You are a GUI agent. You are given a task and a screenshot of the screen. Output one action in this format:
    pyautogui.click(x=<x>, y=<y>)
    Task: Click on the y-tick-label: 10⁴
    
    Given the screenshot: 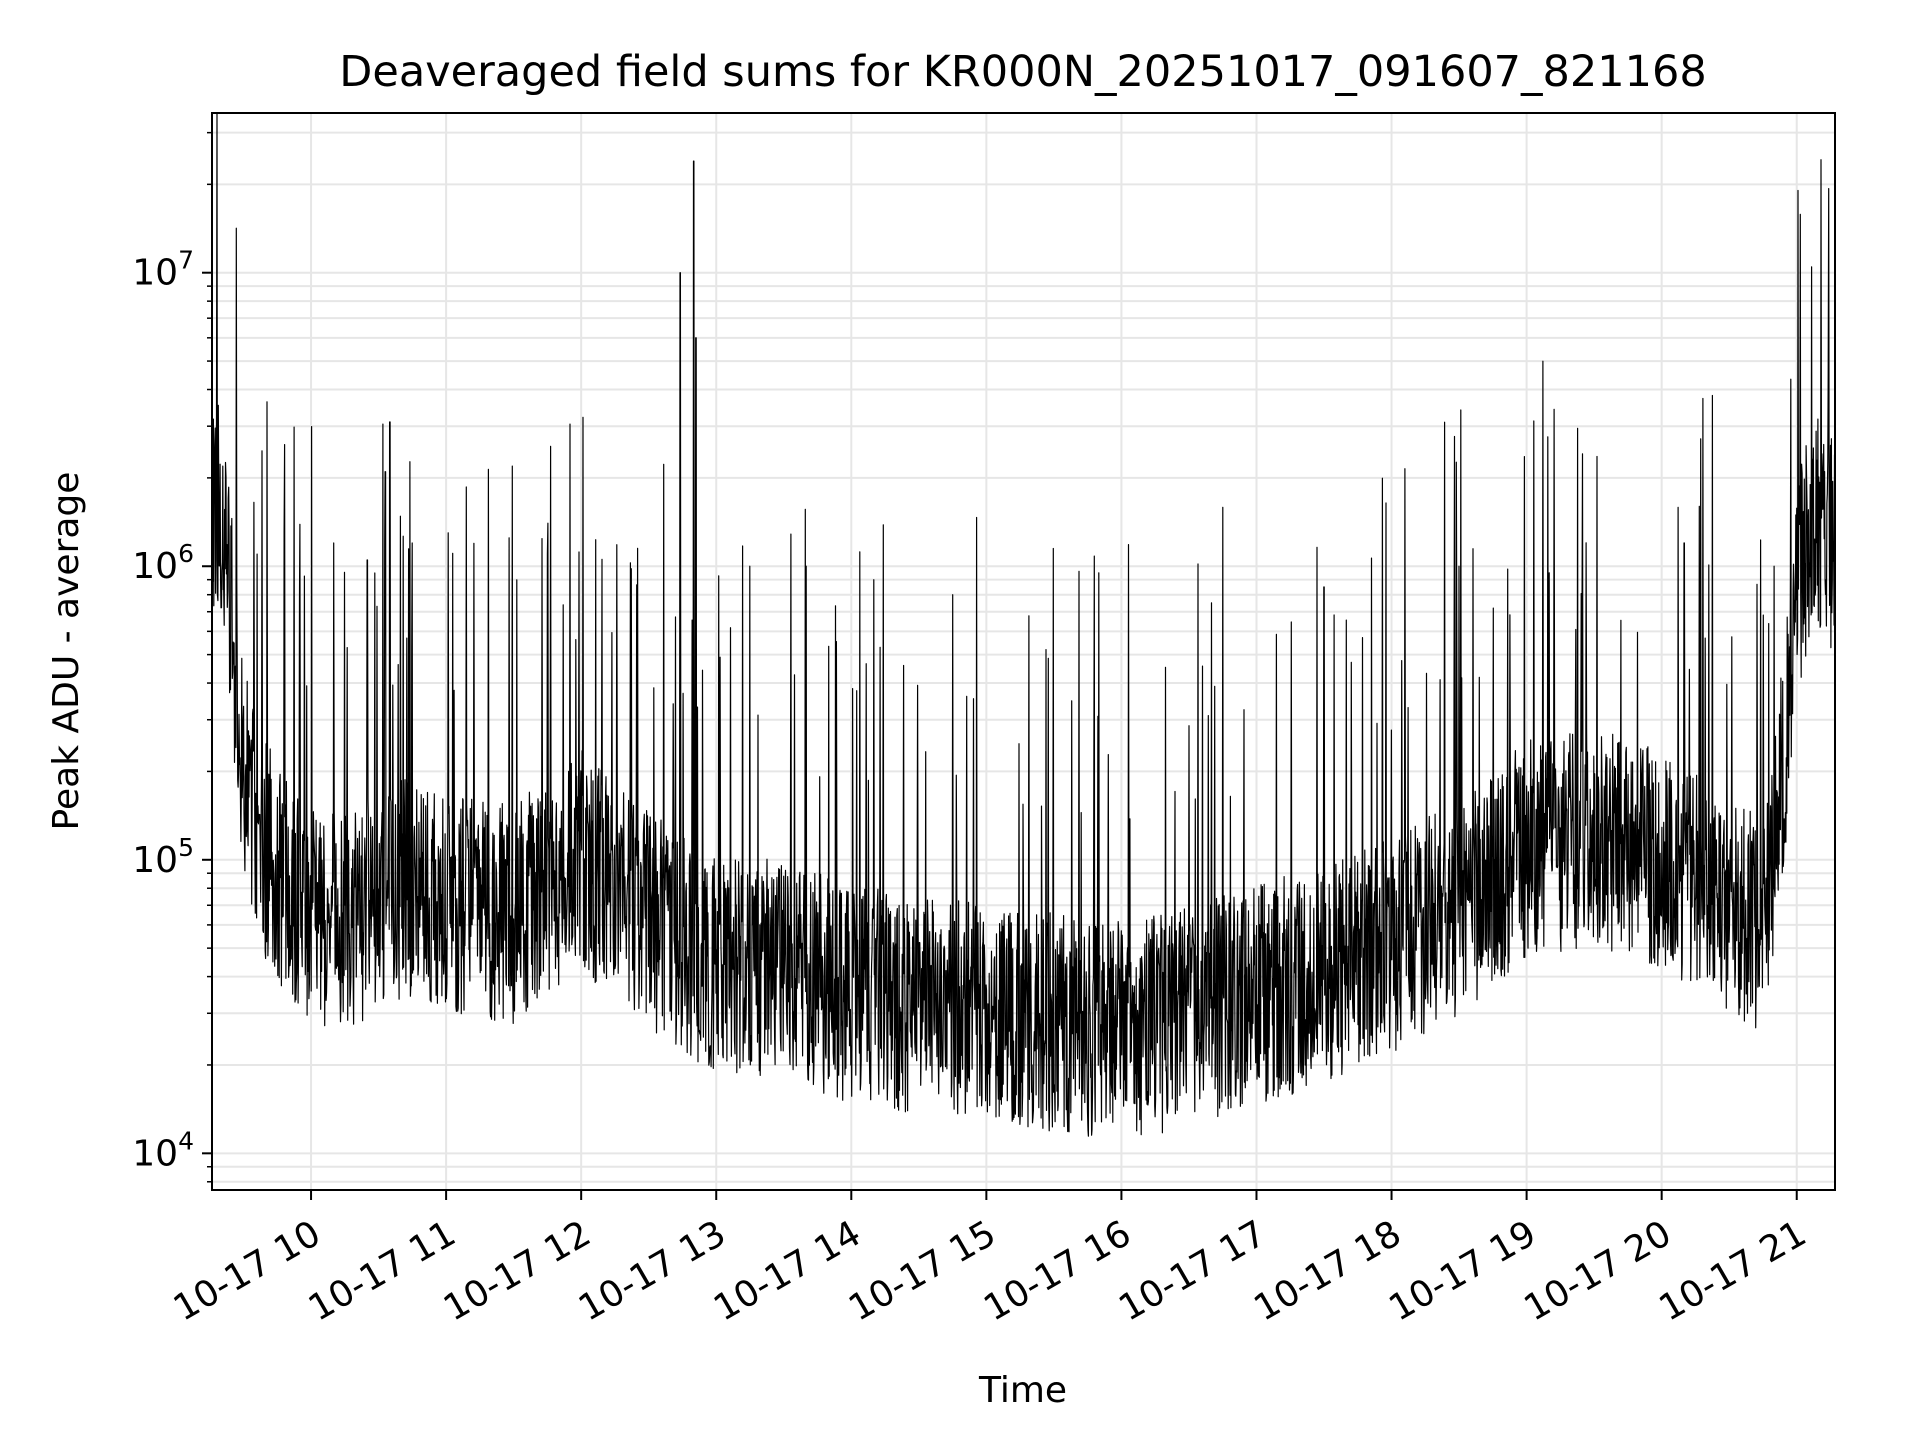 What is the action you would take?
    pyautogui.click(x=163, y=1150)
    